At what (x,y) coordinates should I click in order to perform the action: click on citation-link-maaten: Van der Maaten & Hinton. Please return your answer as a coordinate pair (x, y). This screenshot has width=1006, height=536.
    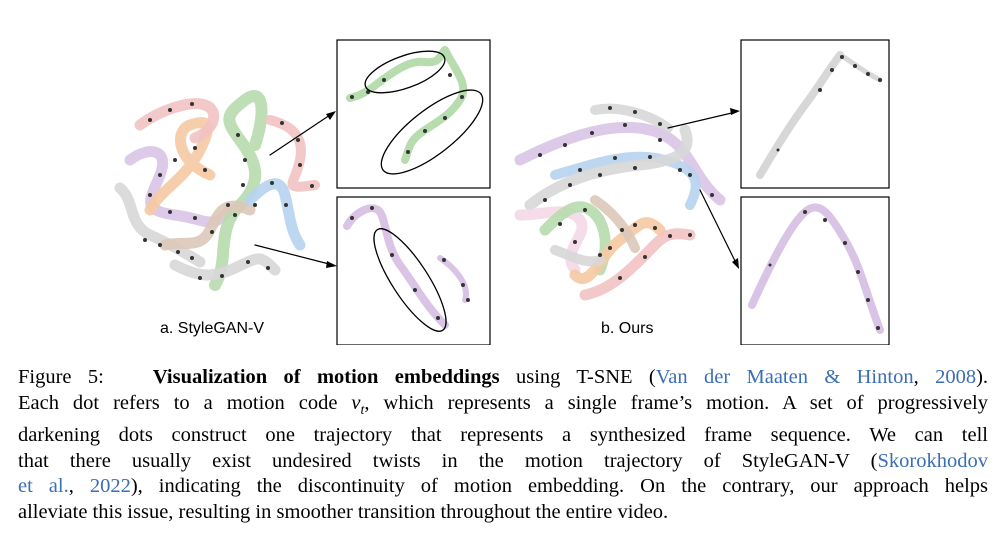
    Looking at the image, I should click on (784, 377).